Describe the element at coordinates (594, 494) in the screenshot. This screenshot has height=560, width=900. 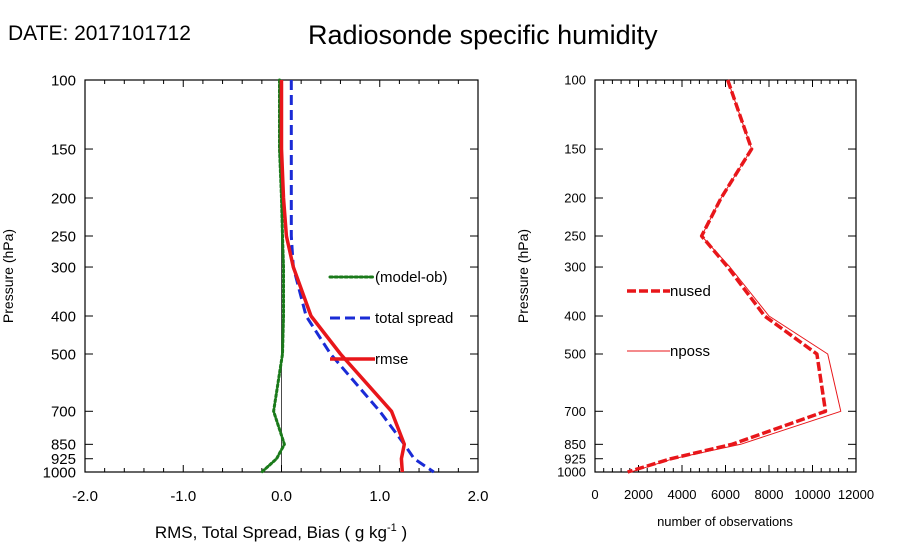
I see `x-tick-label: 0` at that location.